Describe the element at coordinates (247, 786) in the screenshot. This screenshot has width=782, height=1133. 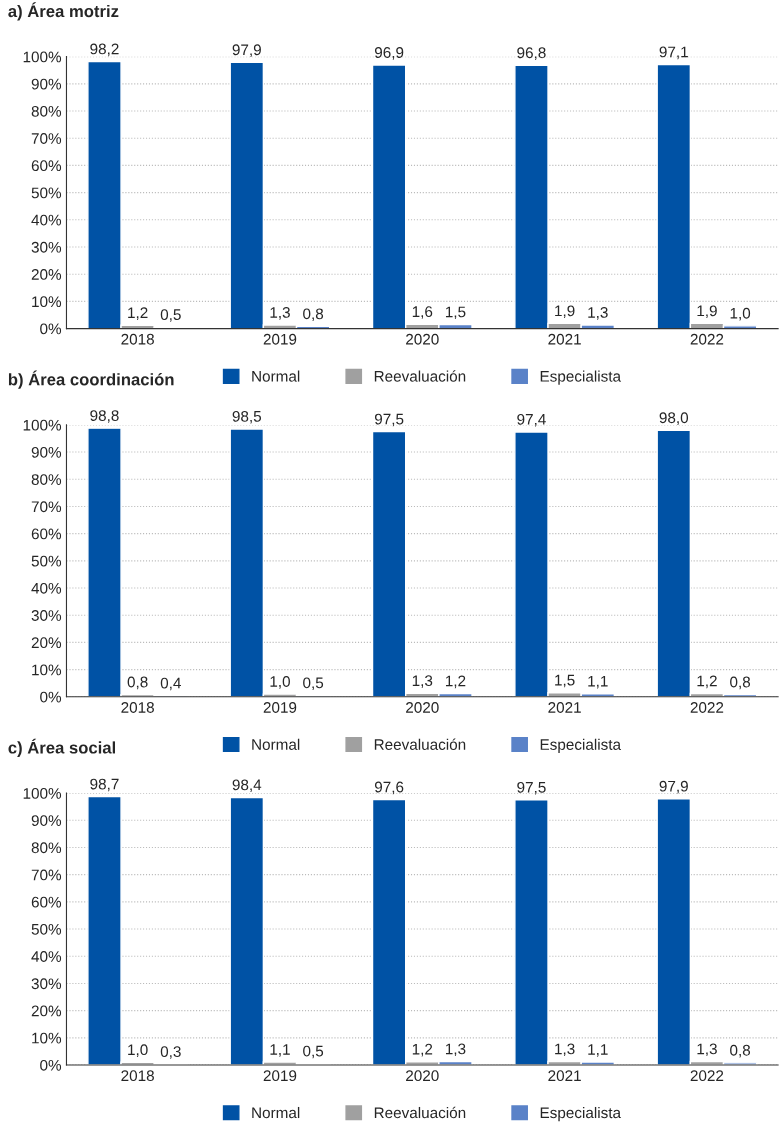
I see `data-label: 98,4` at that location.